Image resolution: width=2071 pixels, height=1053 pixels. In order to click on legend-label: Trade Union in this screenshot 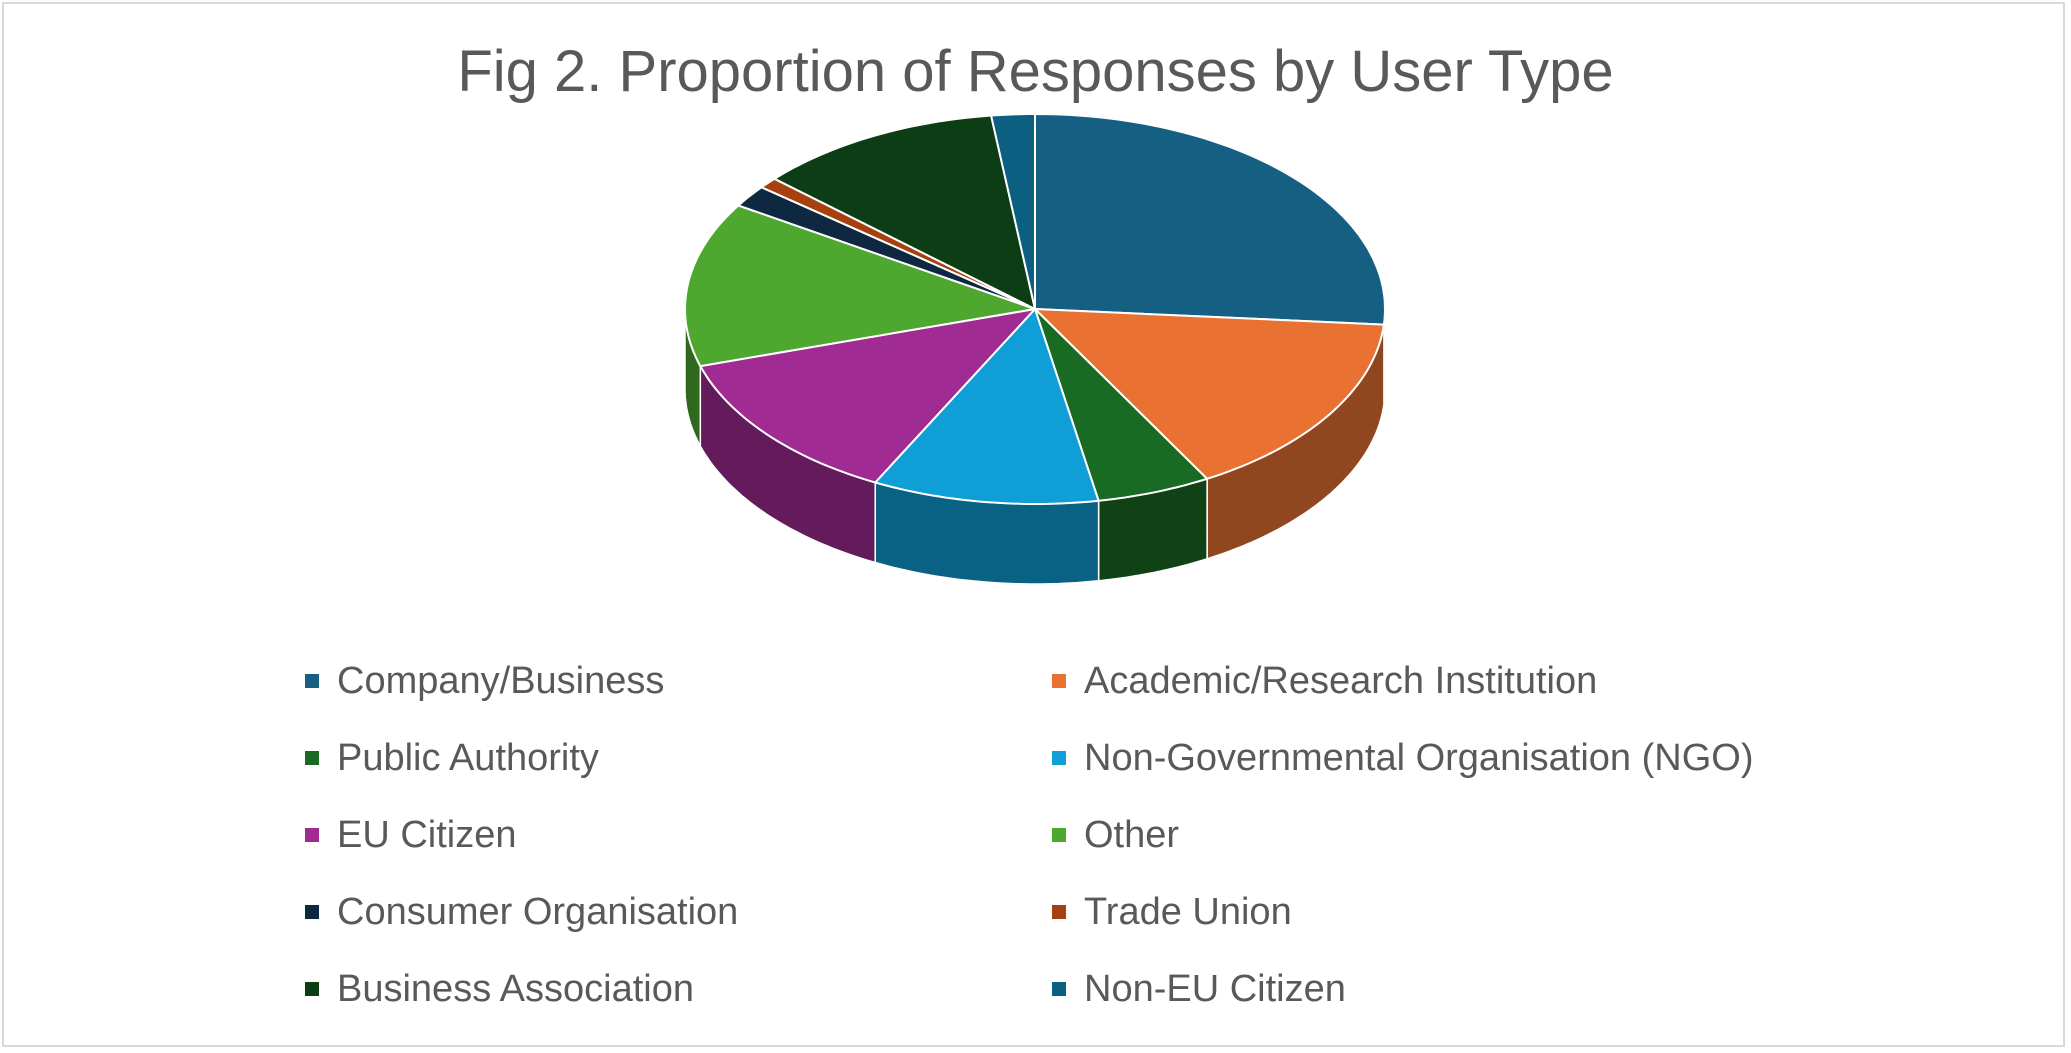, I will do `click(1188, 911)`.